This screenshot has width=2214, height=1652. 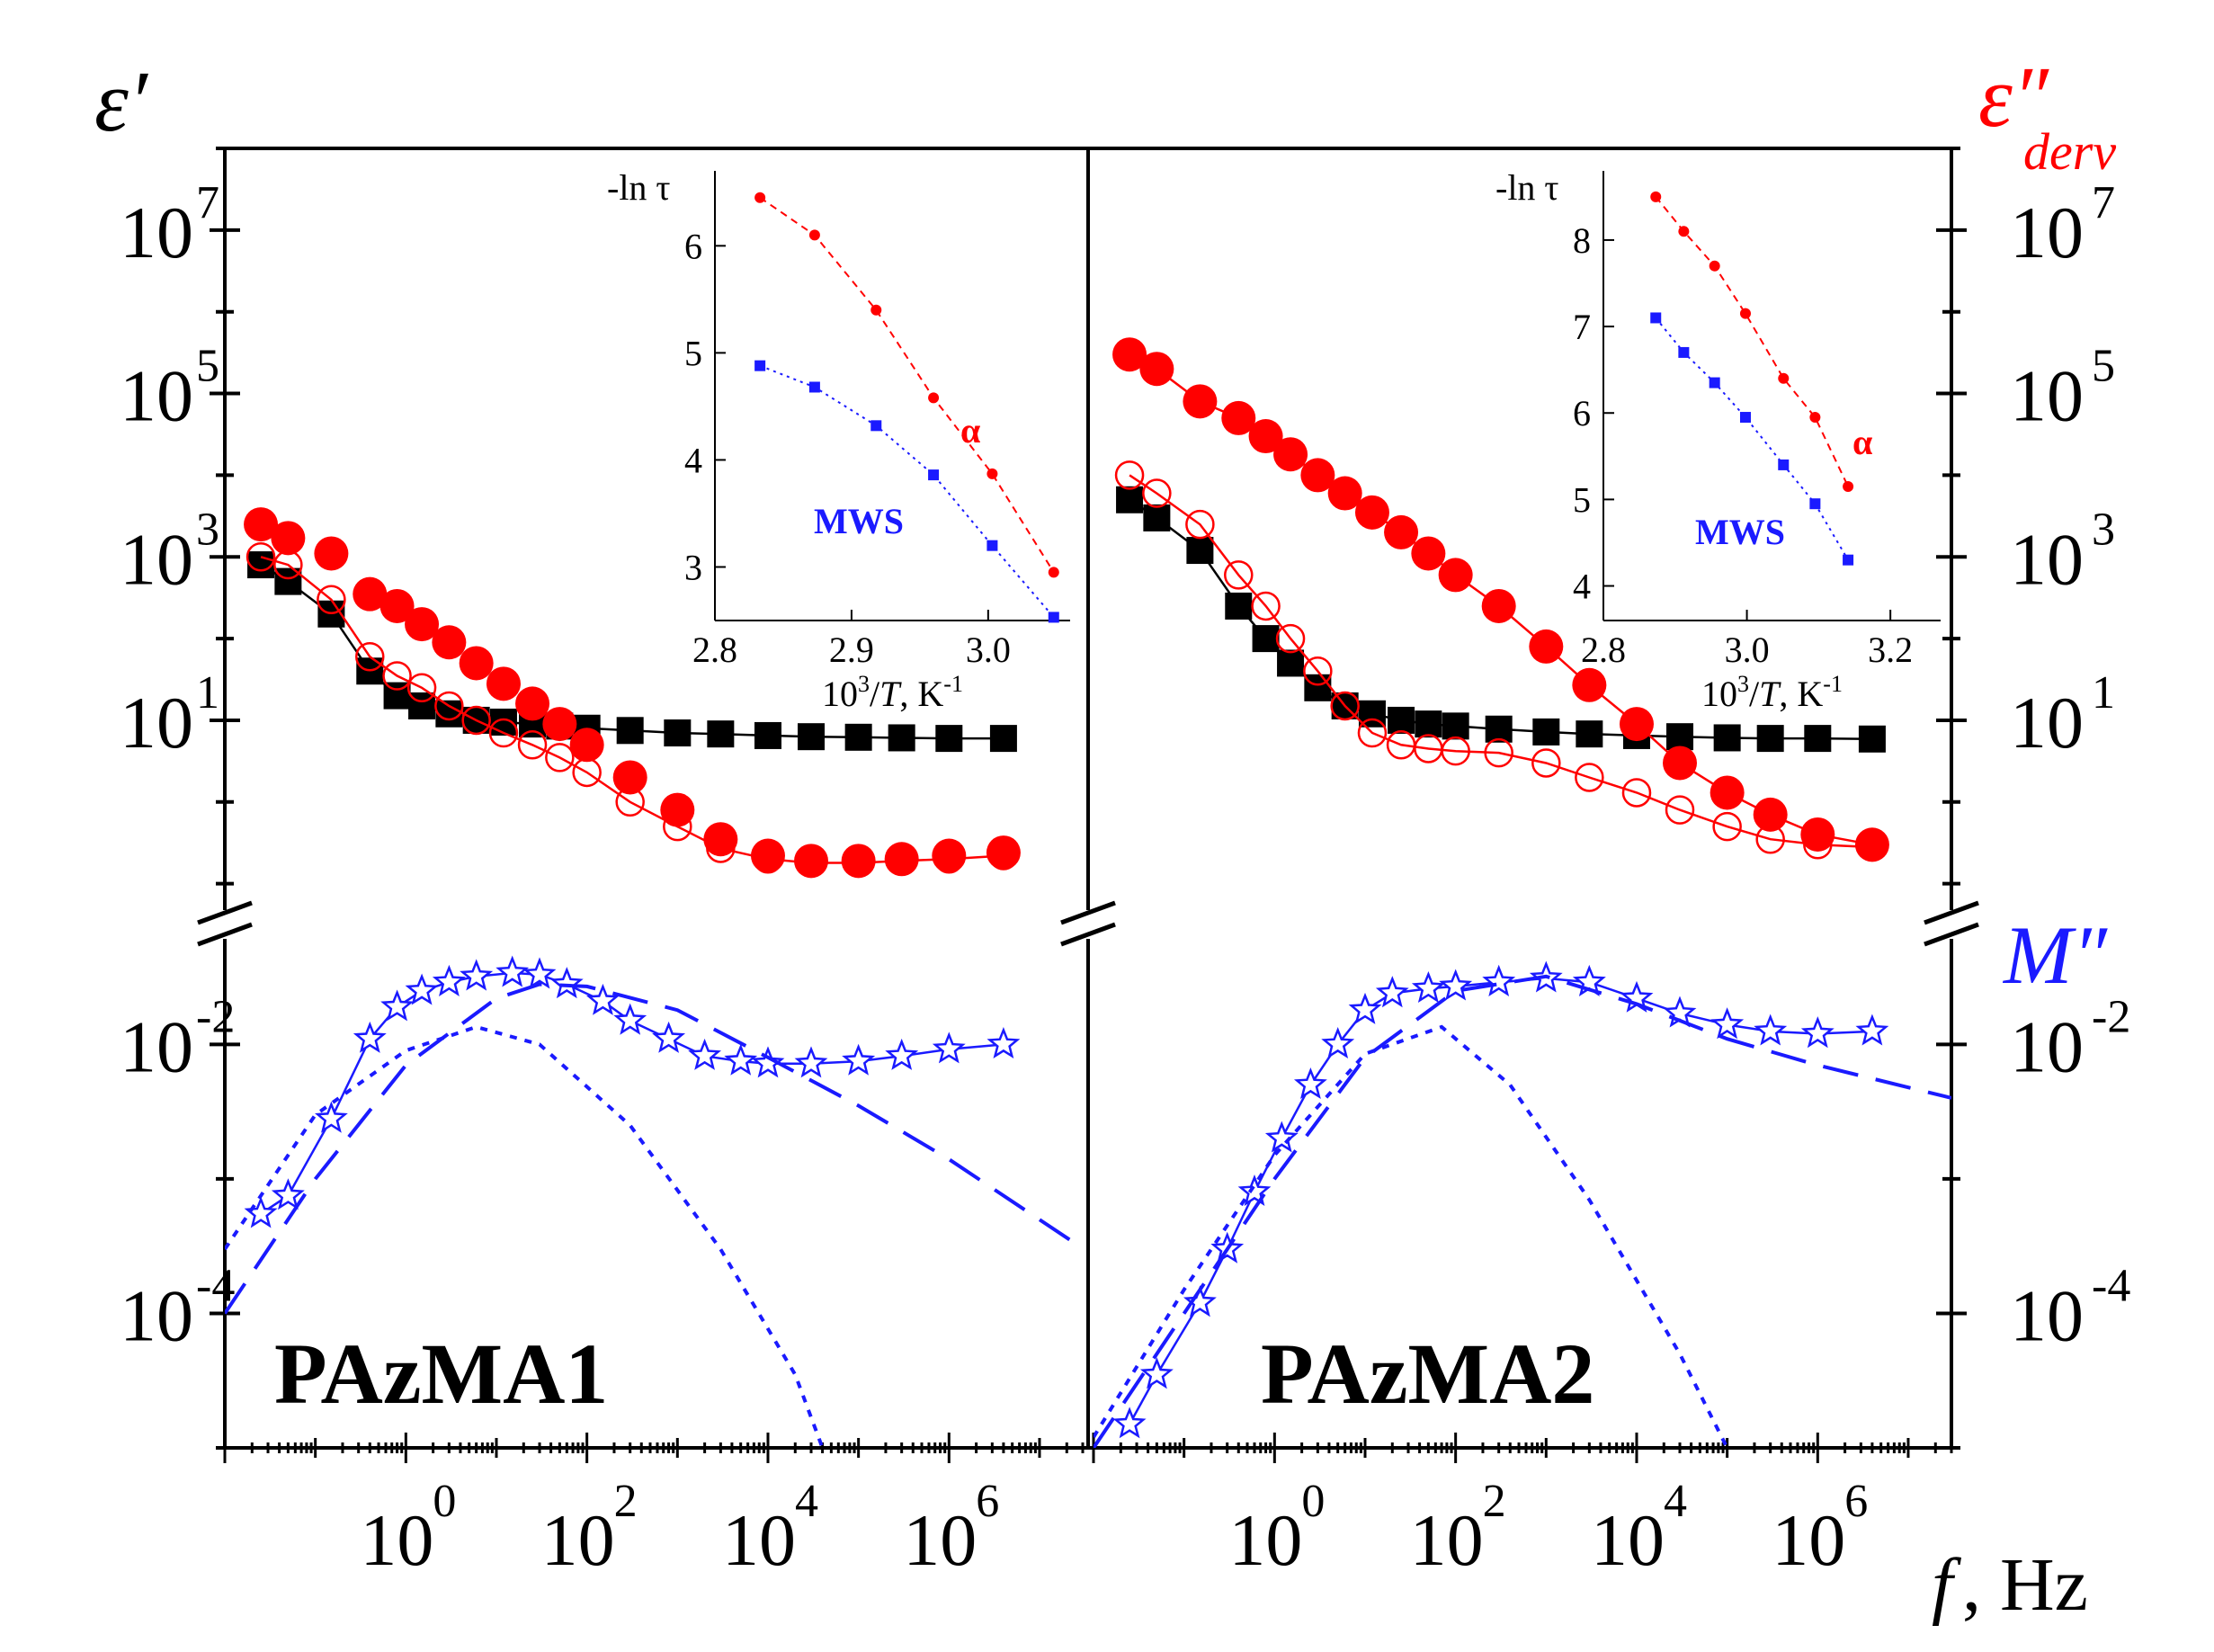 I want to click on panel-label-pazma2: PAzMA2, so click(x=1427, y=1374).